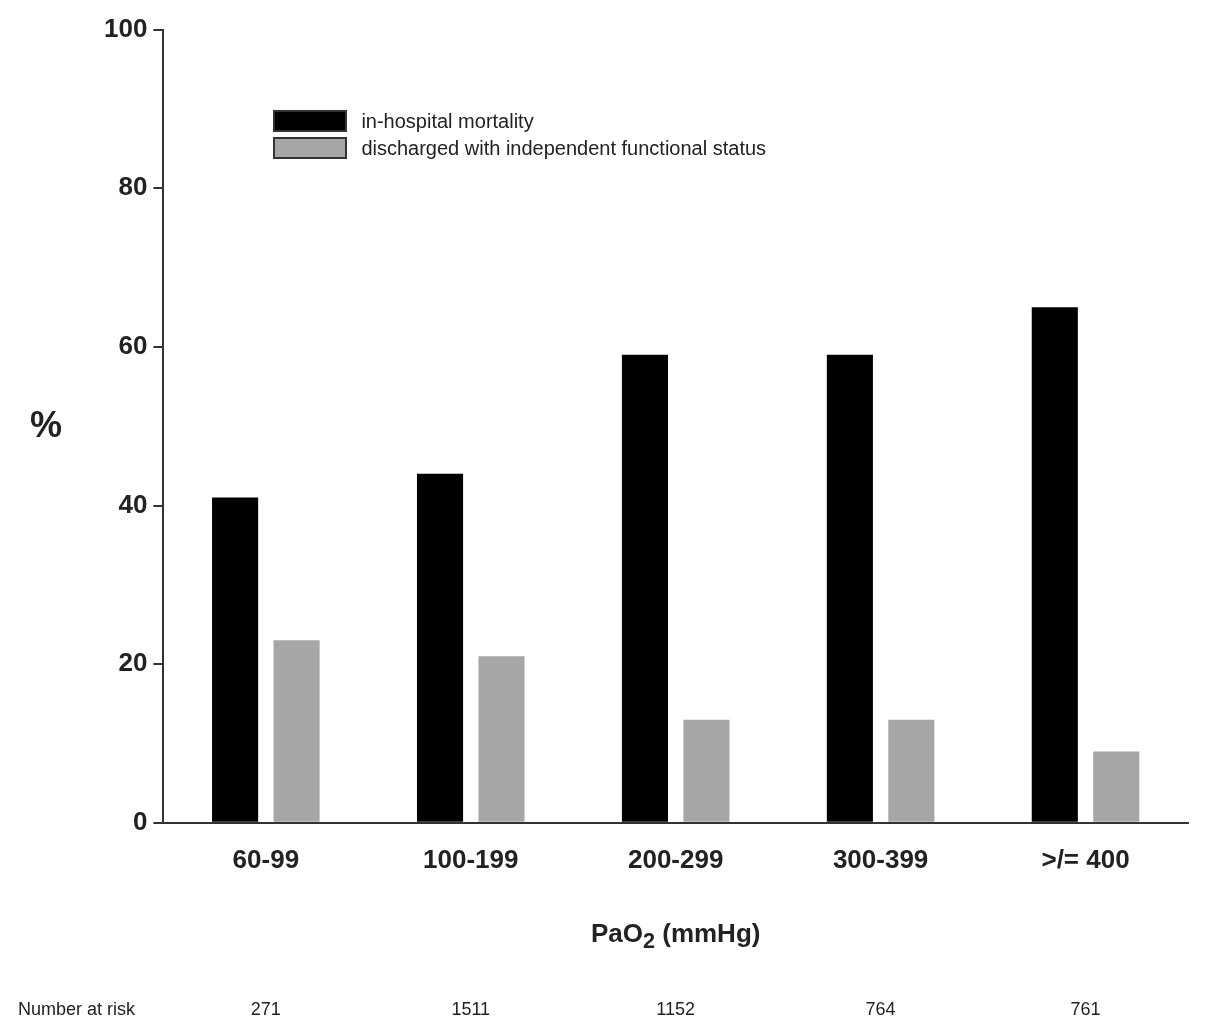 Image resolution: width=1205 pixels, height=1036 pixels. Describe the element at coordinates (880, 858) in the screenshot. I see `x-tick-label: 300-399` at that location.